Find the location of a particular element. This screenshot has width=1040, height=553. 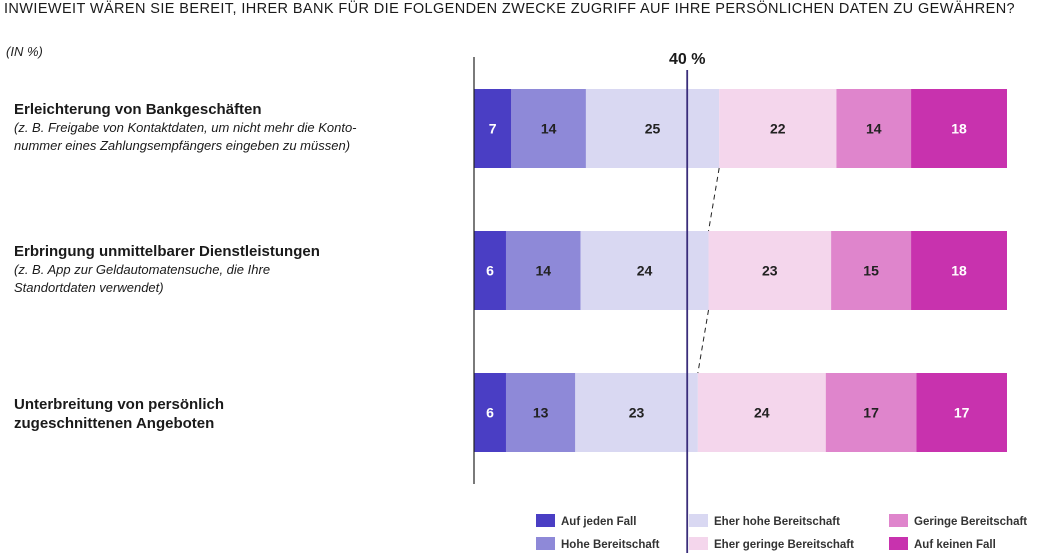

reference-line-label: 40 % is located at coordinates (687, 59).